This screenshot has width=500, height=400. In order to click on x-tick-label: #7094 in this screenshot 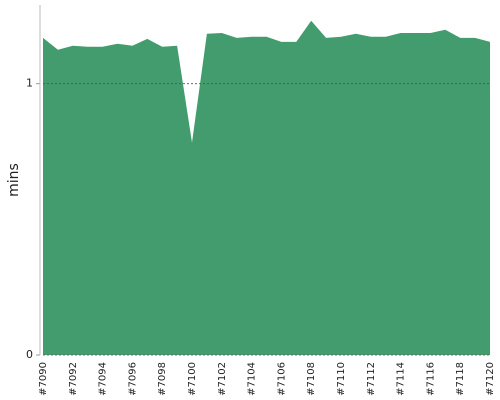, I will do `click(103, 379)`.